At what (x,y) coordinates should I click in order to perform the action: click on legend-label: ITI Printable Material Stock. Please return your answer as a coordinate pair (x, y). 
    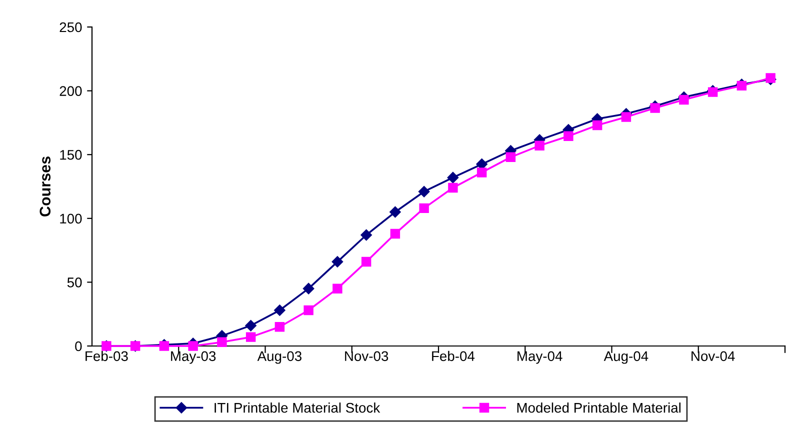
    Looking at the image, I should click on (297, 407).